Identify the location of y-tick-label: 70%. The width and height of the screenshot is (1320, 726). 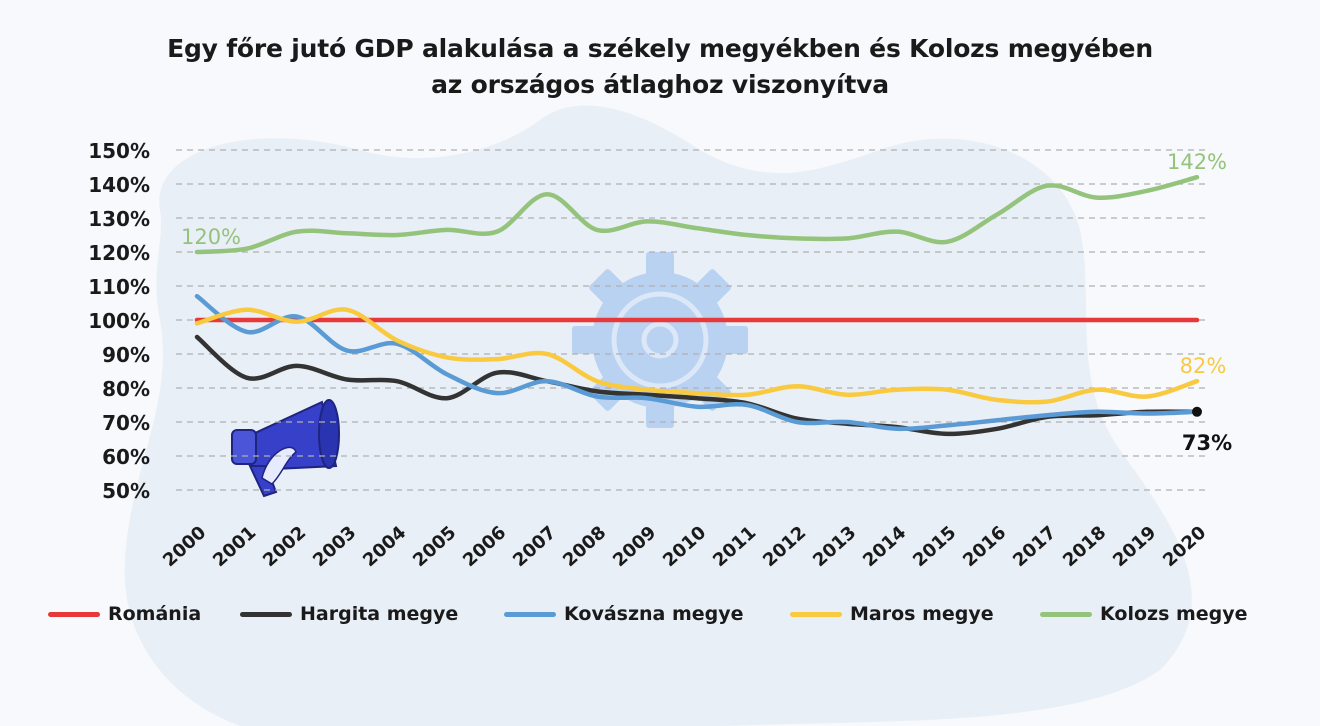
(126, 423).